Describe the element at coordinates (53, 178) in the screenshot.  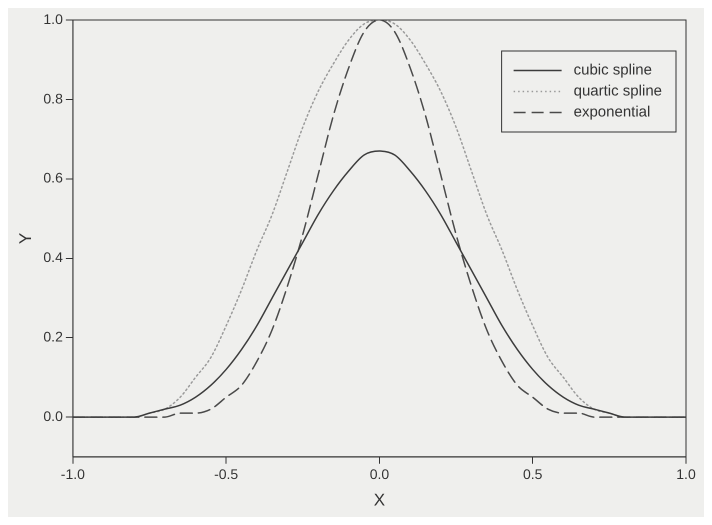
I see `y-tick-label: 0.6` at that location.